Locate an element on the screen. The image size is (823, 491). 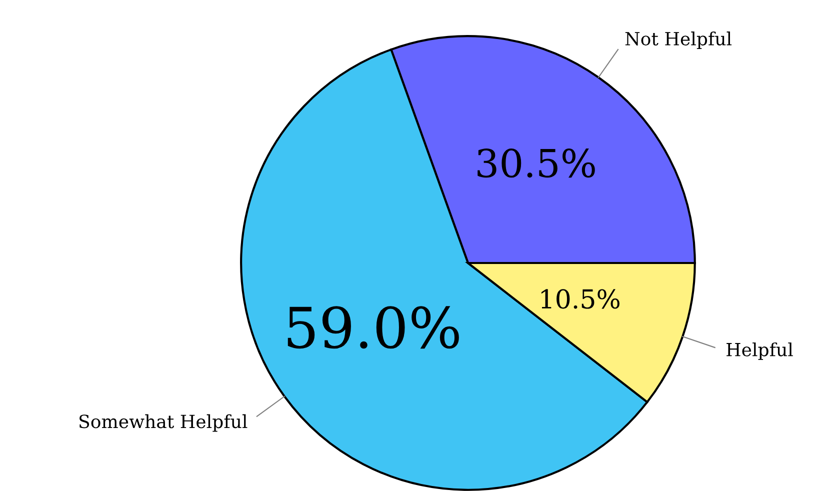
data-label: 30.5% is located at coordinates (536, 163).